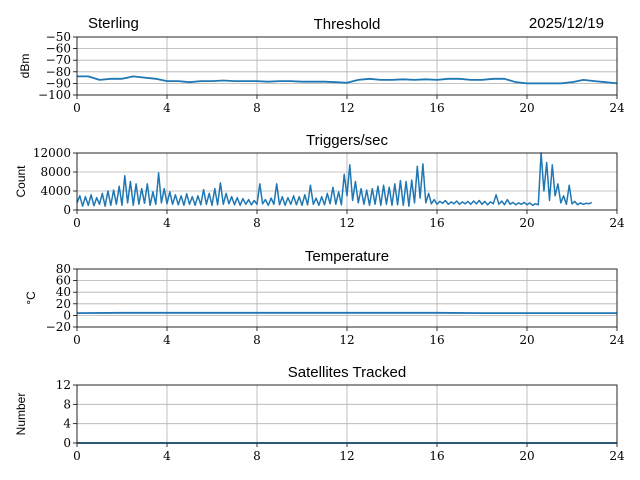 This screenshot has width=640, height=480. I want to click on y-tick-label: −50, so click(58, 37).